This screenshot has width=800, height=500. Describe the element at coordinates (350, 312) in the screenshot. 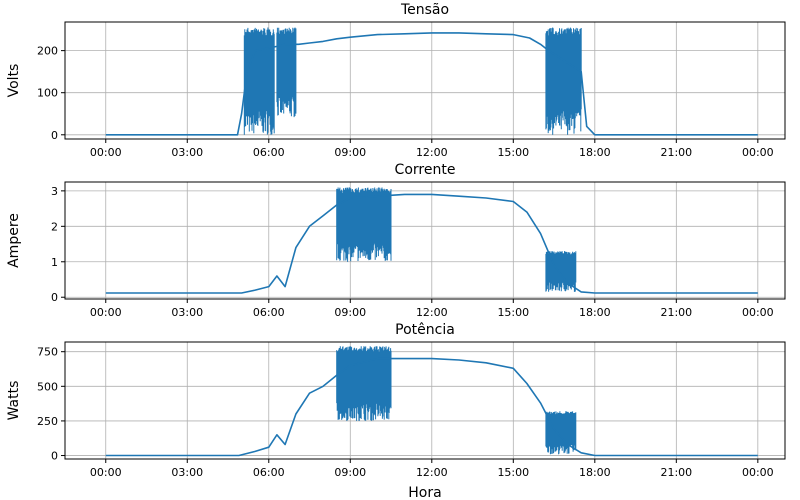

I see `x-tick-label-corrente: 09:00` at that location.